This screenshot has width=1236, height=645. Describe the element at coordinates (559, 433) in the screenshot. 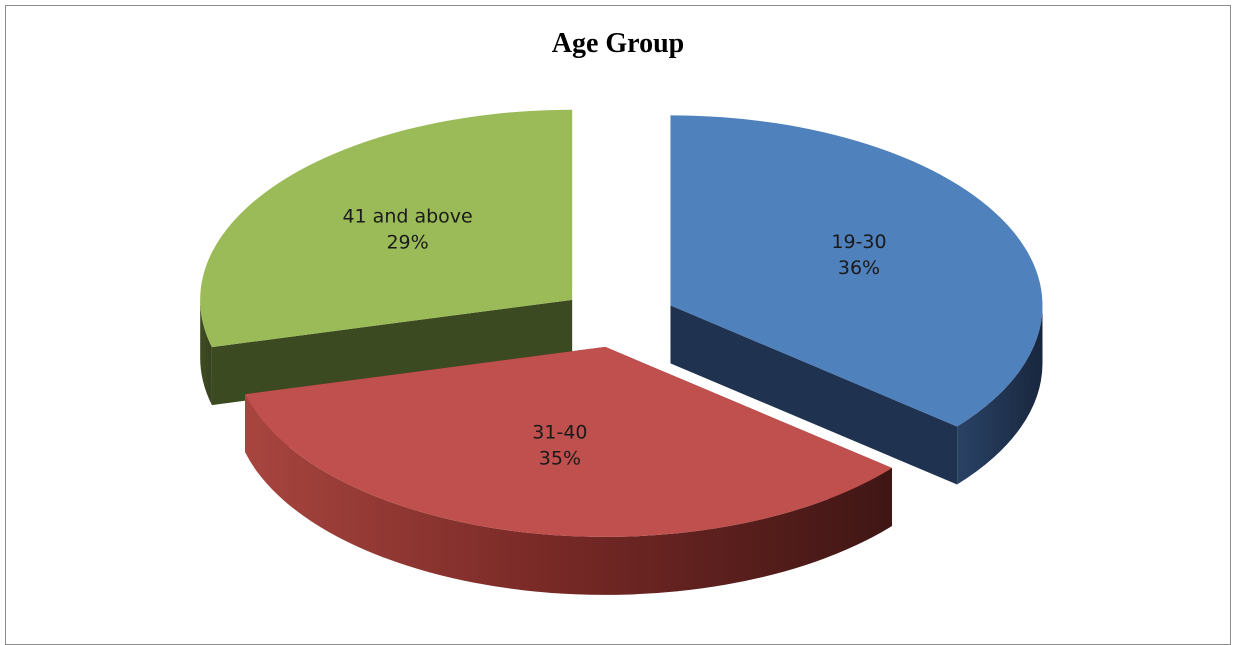

I see `data-label-category: 31-40` at that location.